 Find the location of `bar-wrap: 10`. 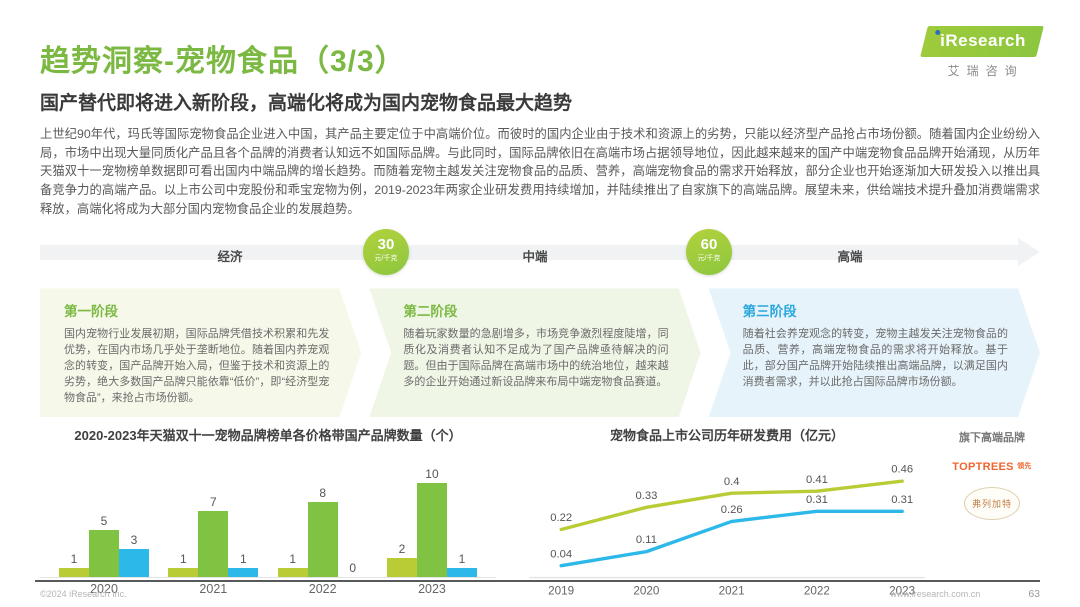

bar-wrap: 10 is located at coordinates (431, 522).